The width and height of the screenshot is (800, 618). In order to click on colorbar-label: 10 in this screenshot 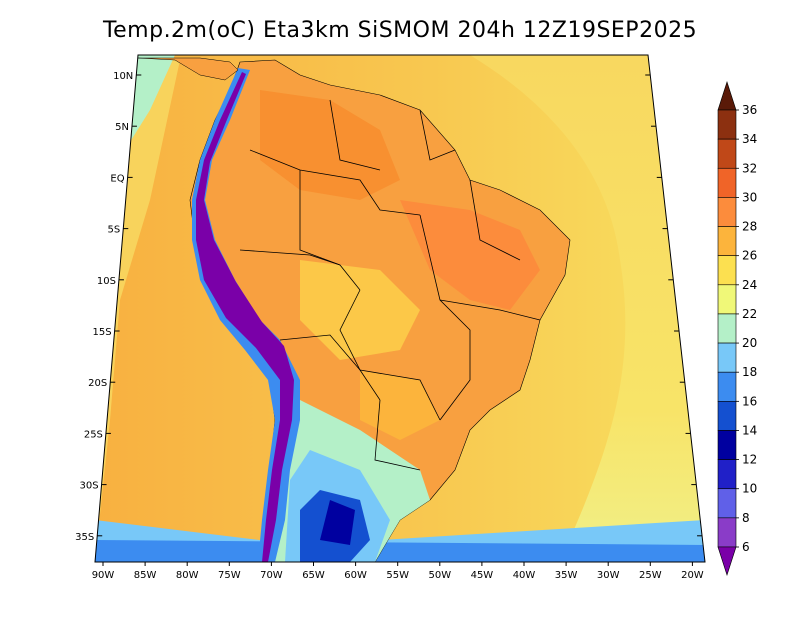, I will do `click(749, 489)`.